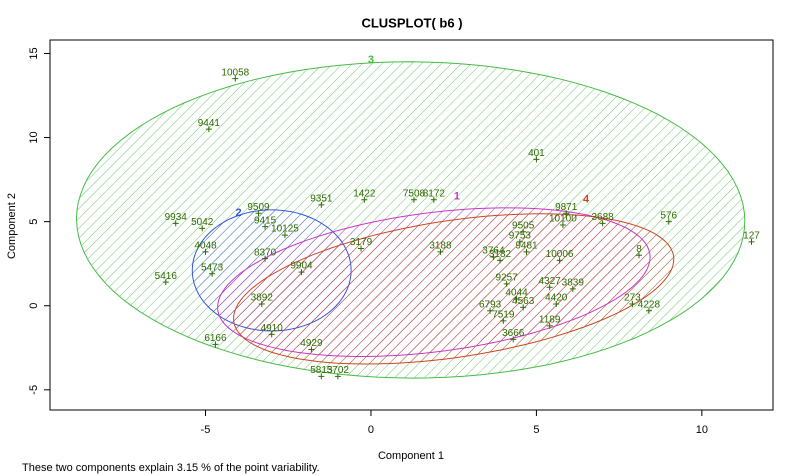 This screenshot has width=800, height=476. Describe the element at coordinates (523, 301) in the screenshot. I see `point-label: 4563` at that location.